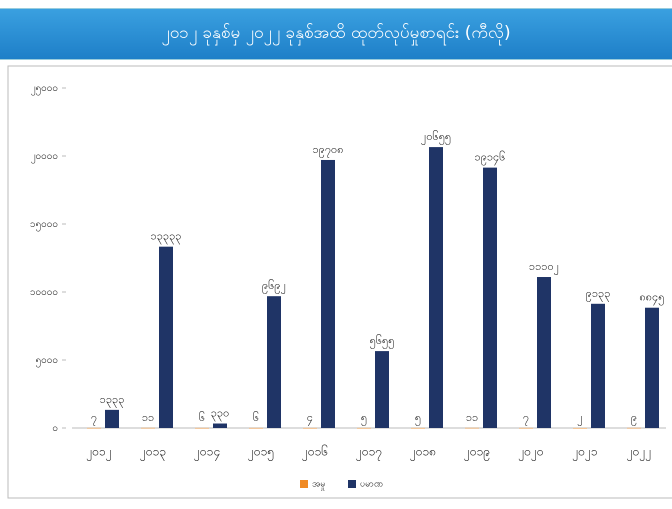 The height and width of the screenshot is (509, 672). Describe the element at coordinates (477, 453) in the screenshot. I see `x-tick-label: ၂၀၁၉` at that location.